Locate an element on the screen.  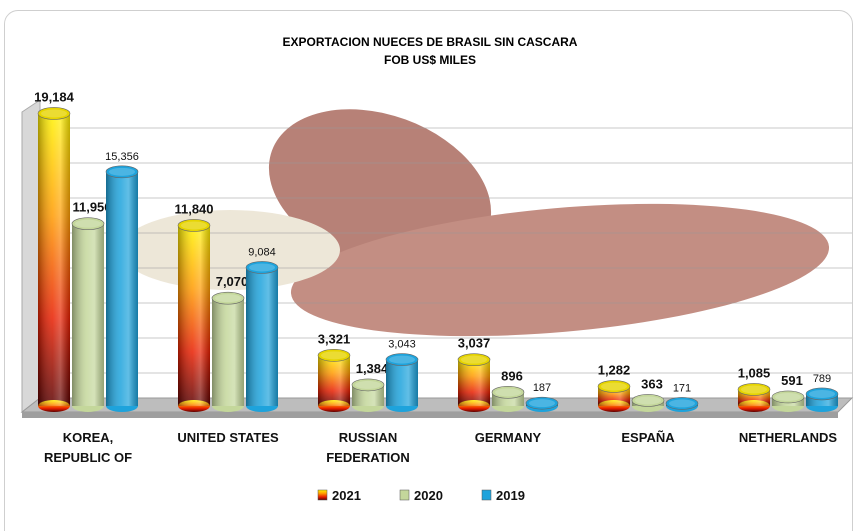
data-label: 171 is located at coordinates (682, 388).